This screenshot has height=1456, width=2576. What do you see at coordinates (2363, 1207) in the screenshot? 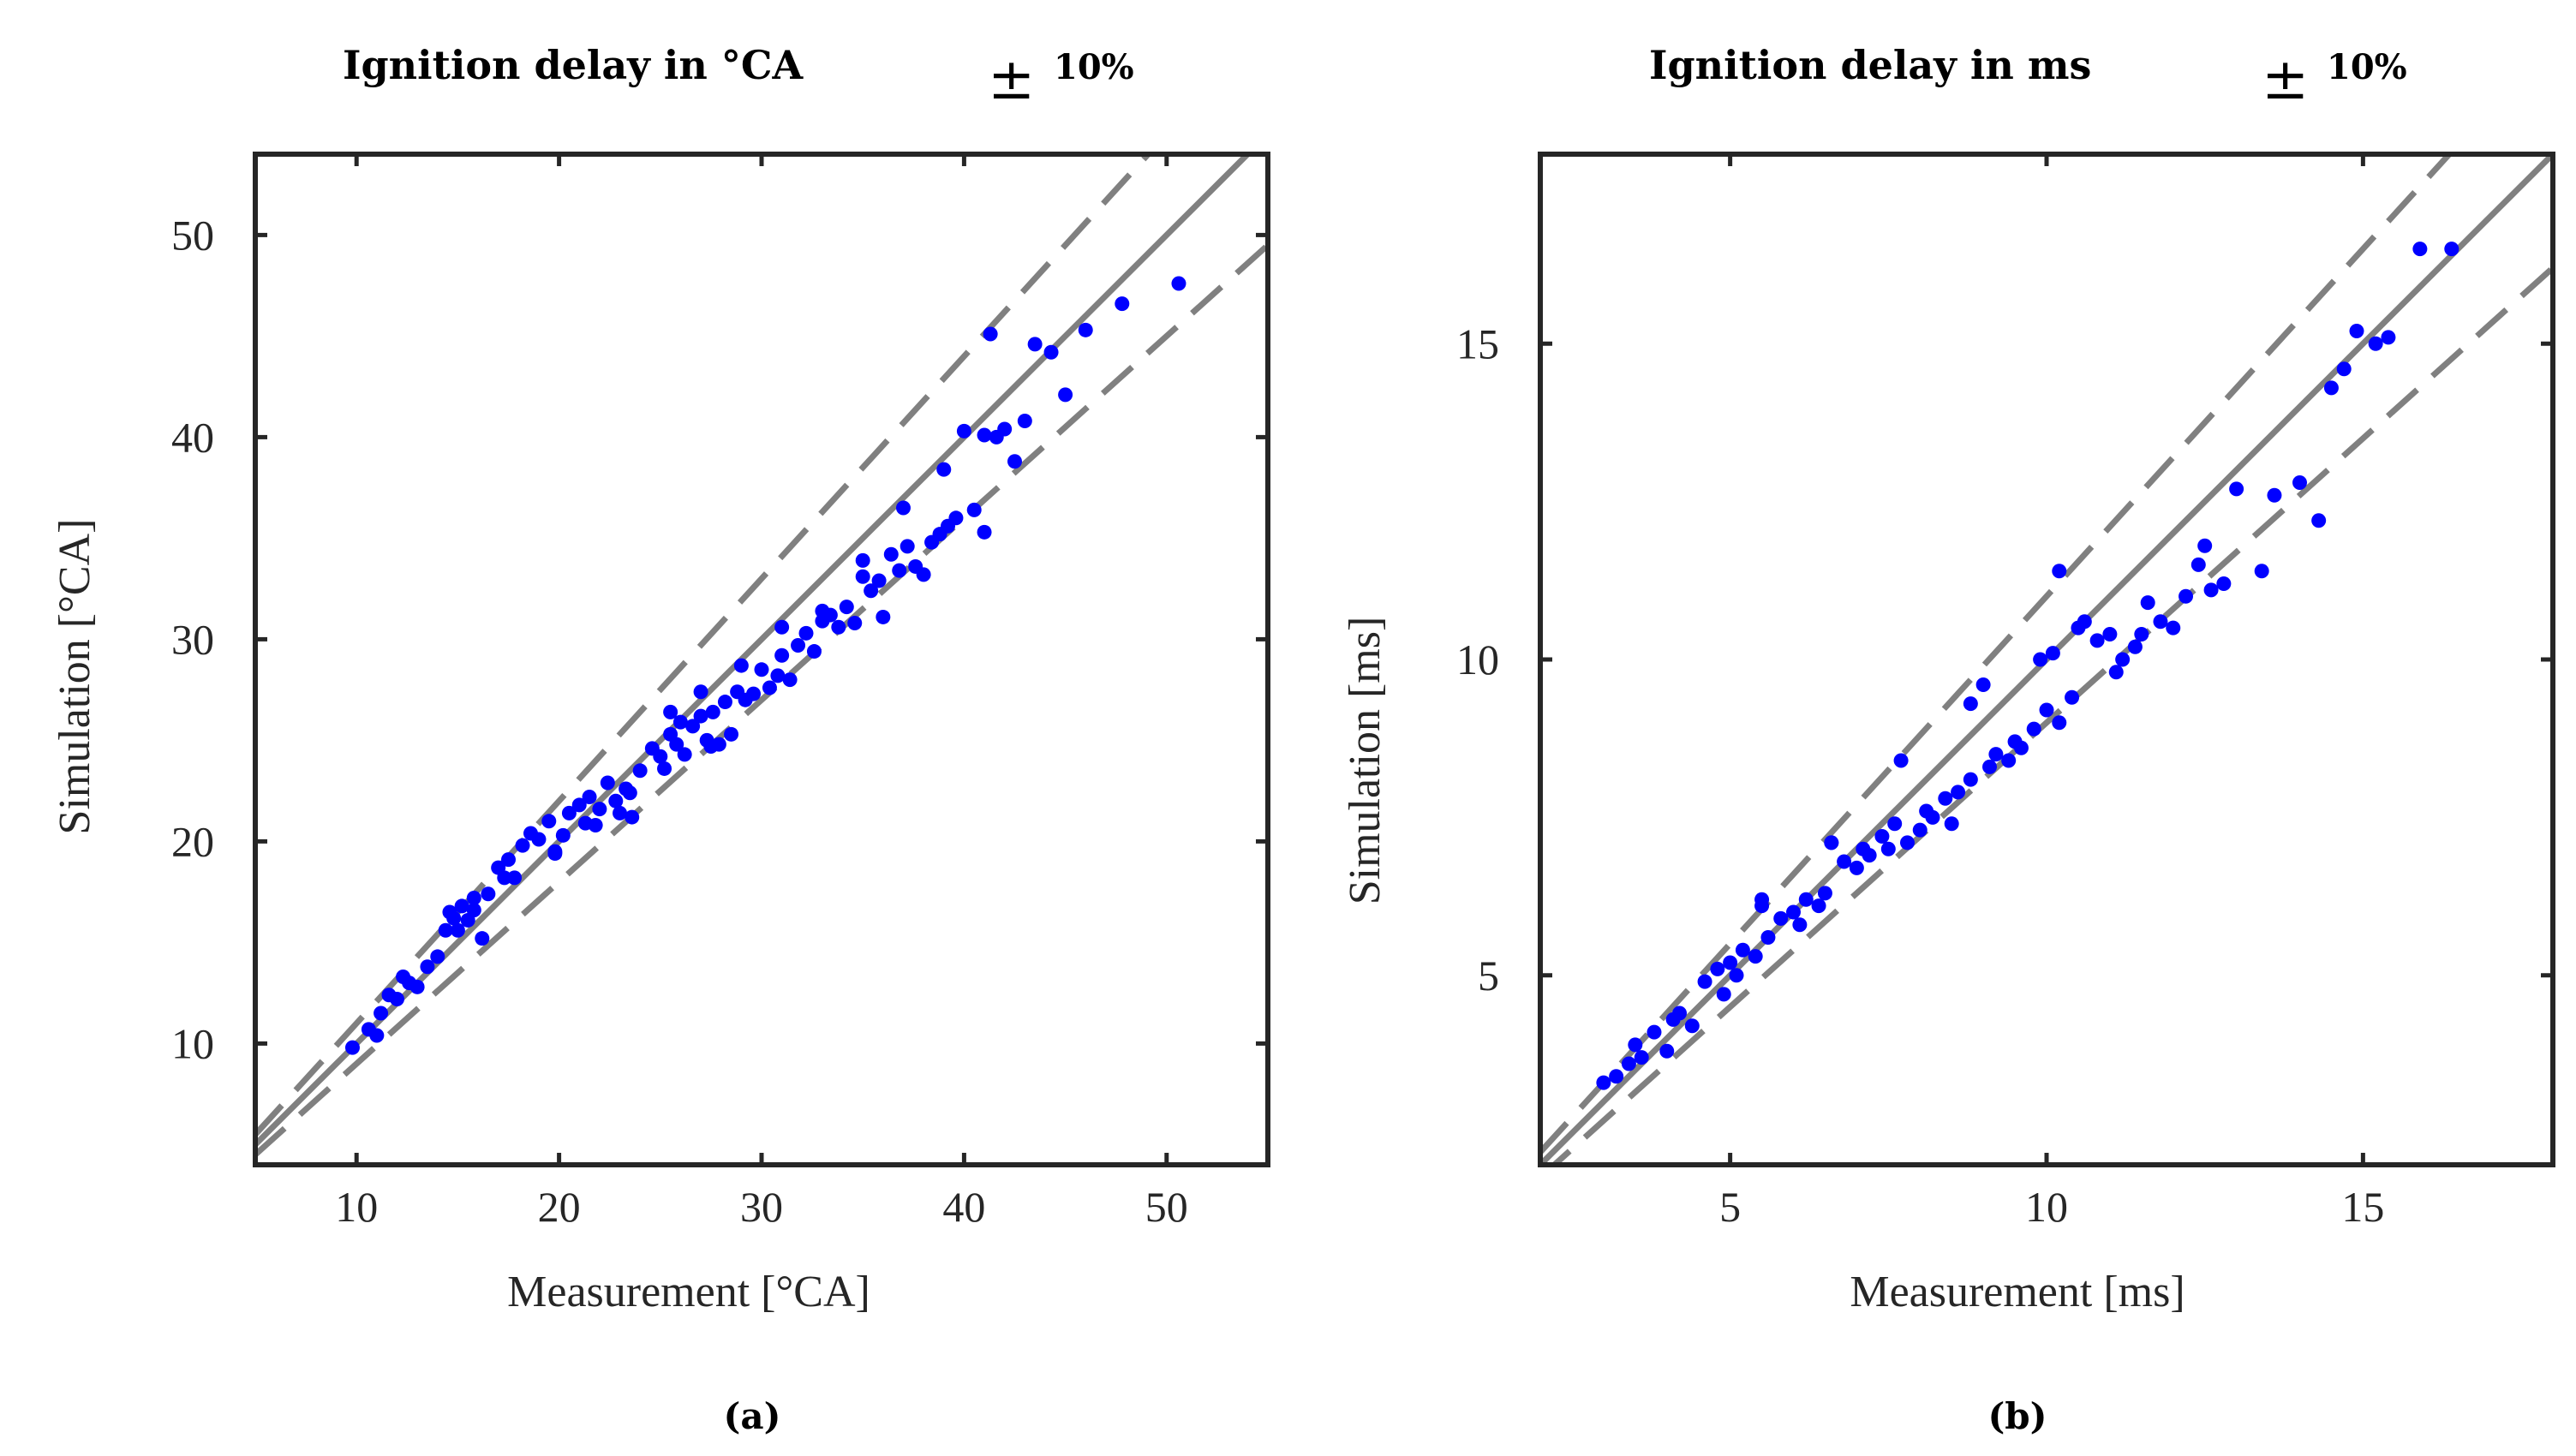
I see `chart-b-x-tick-label: 15` at bounding box center [2363, 1207].